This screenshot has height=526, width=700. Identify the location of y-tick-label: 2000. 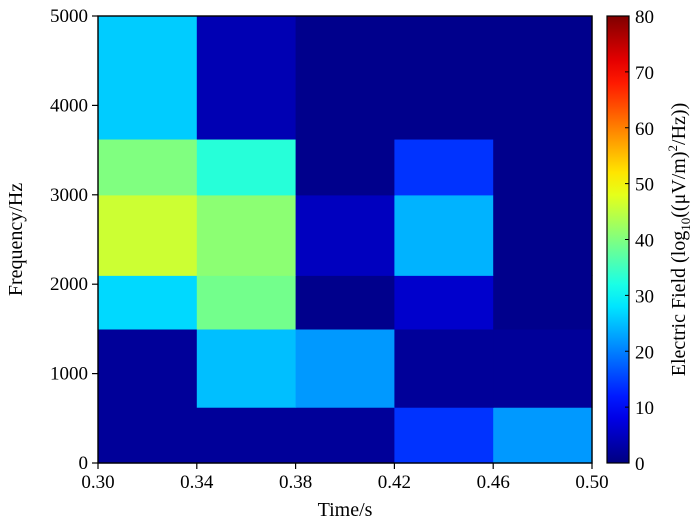
(69, 284).